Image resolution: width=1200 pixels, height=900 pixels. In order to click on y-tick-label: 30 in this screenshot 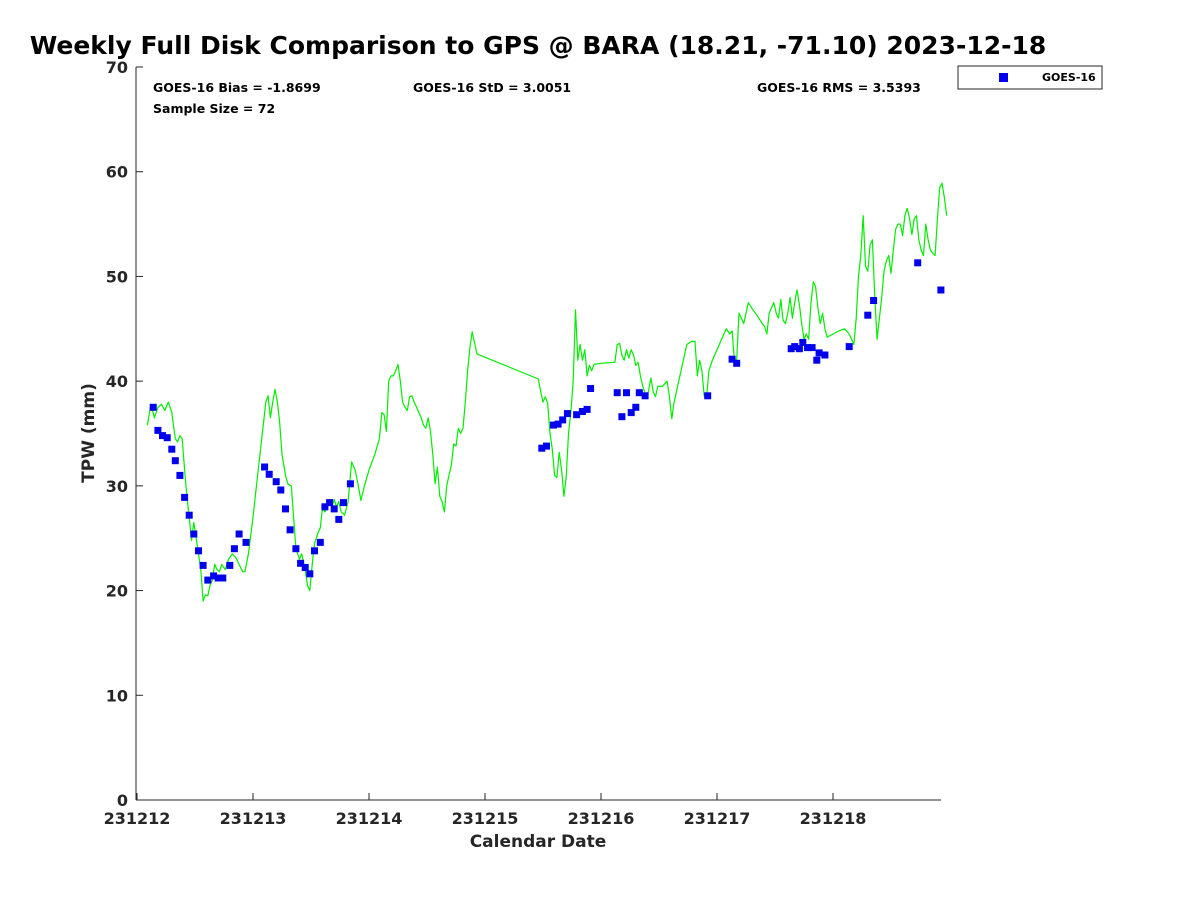, I will do `click(117, 486)`.